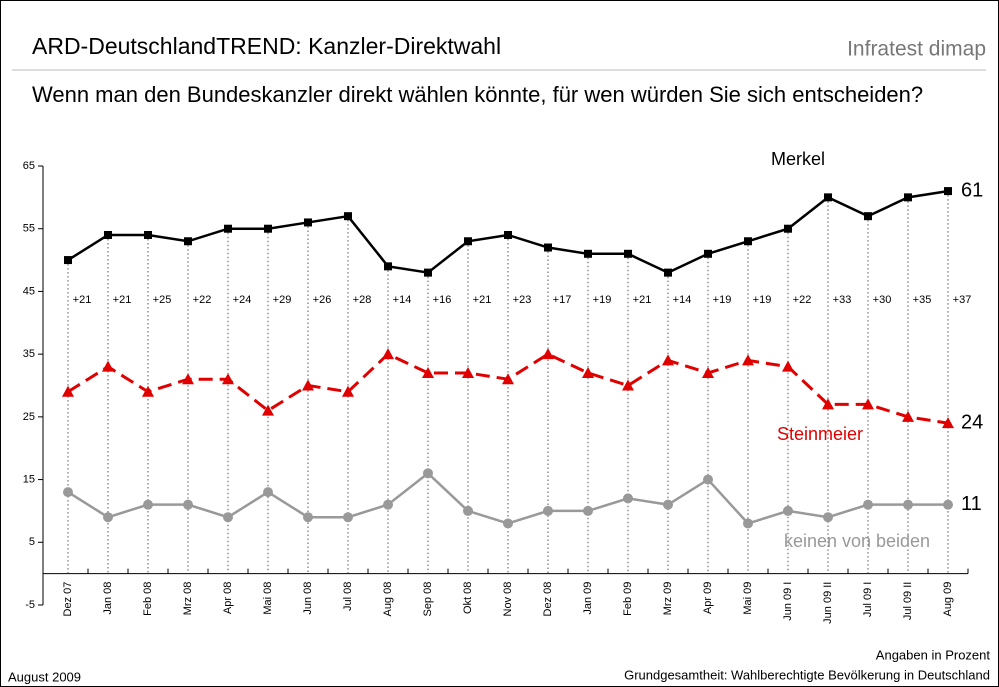 The image size is (999, 687). Describe the element at coordinates (972, 190) in the screenshot. I see `end-value-label: 61` at that location.